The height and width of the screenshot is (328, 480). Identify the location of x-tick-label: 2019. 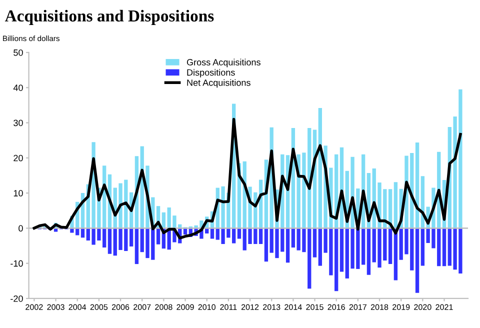
(401, 307).